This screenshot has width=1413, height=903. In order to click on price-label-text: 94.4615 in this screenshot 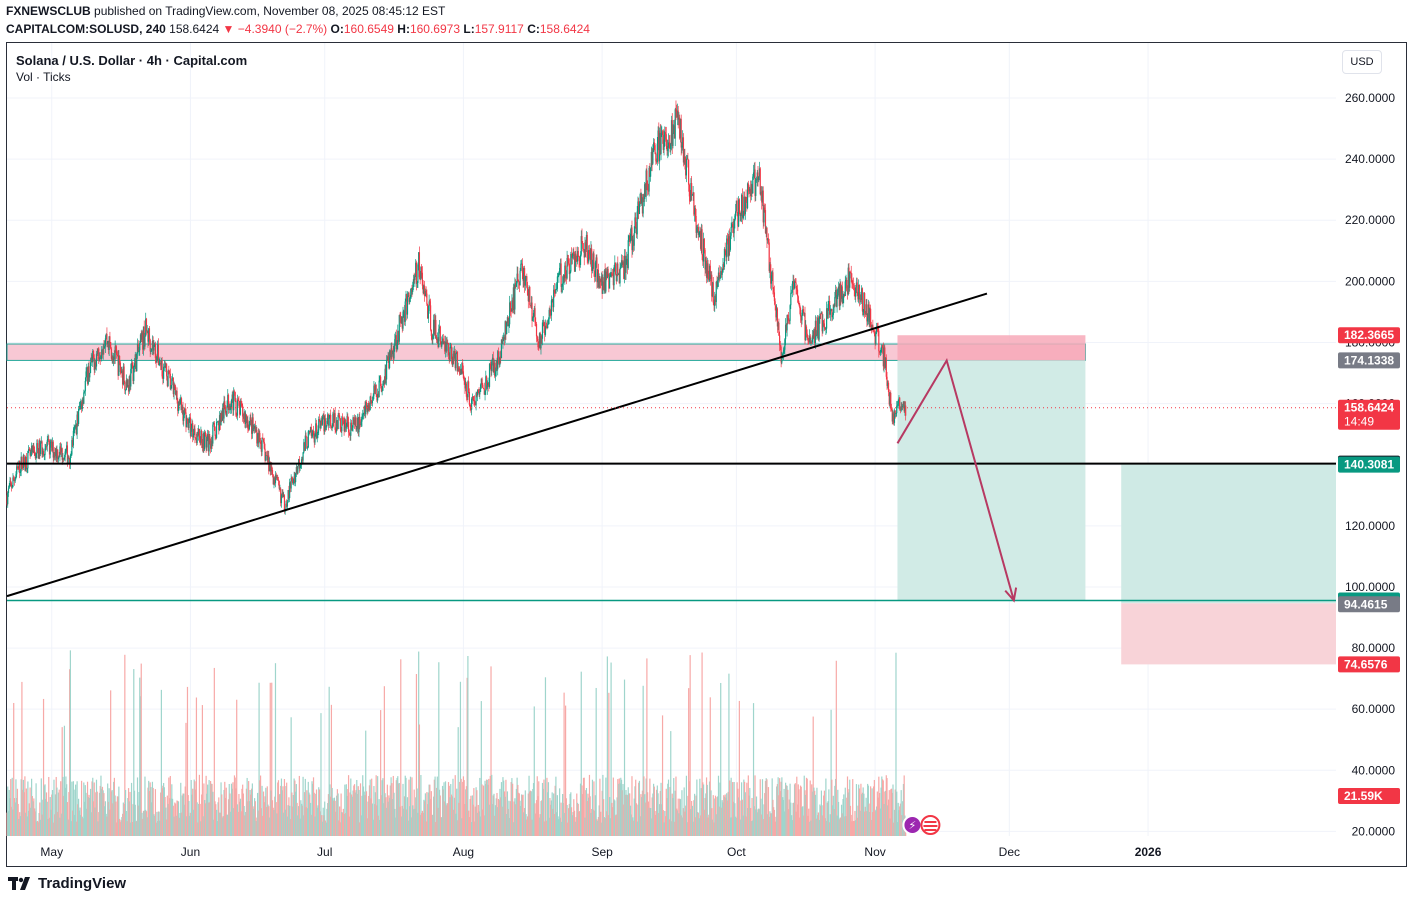, I will do `click(1366, 604)`.